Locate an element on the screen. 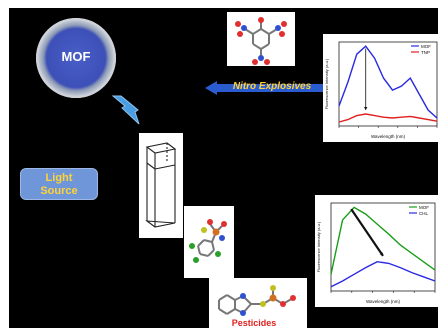 The height and width of the screenshot is (335, 445). nitro-molecule-icon is located at coordinates (261, 41).